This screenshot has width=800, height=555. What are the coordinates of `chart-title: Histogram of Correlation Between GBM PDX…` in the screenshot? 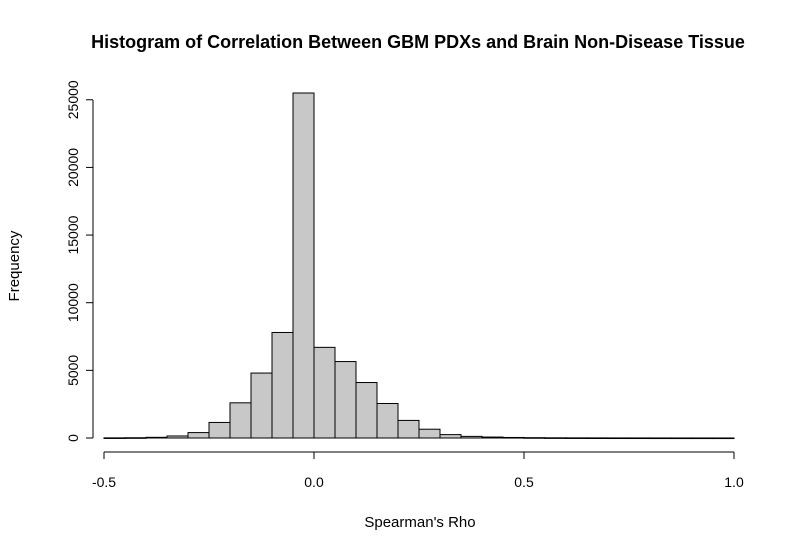 It's located at (418, 42).